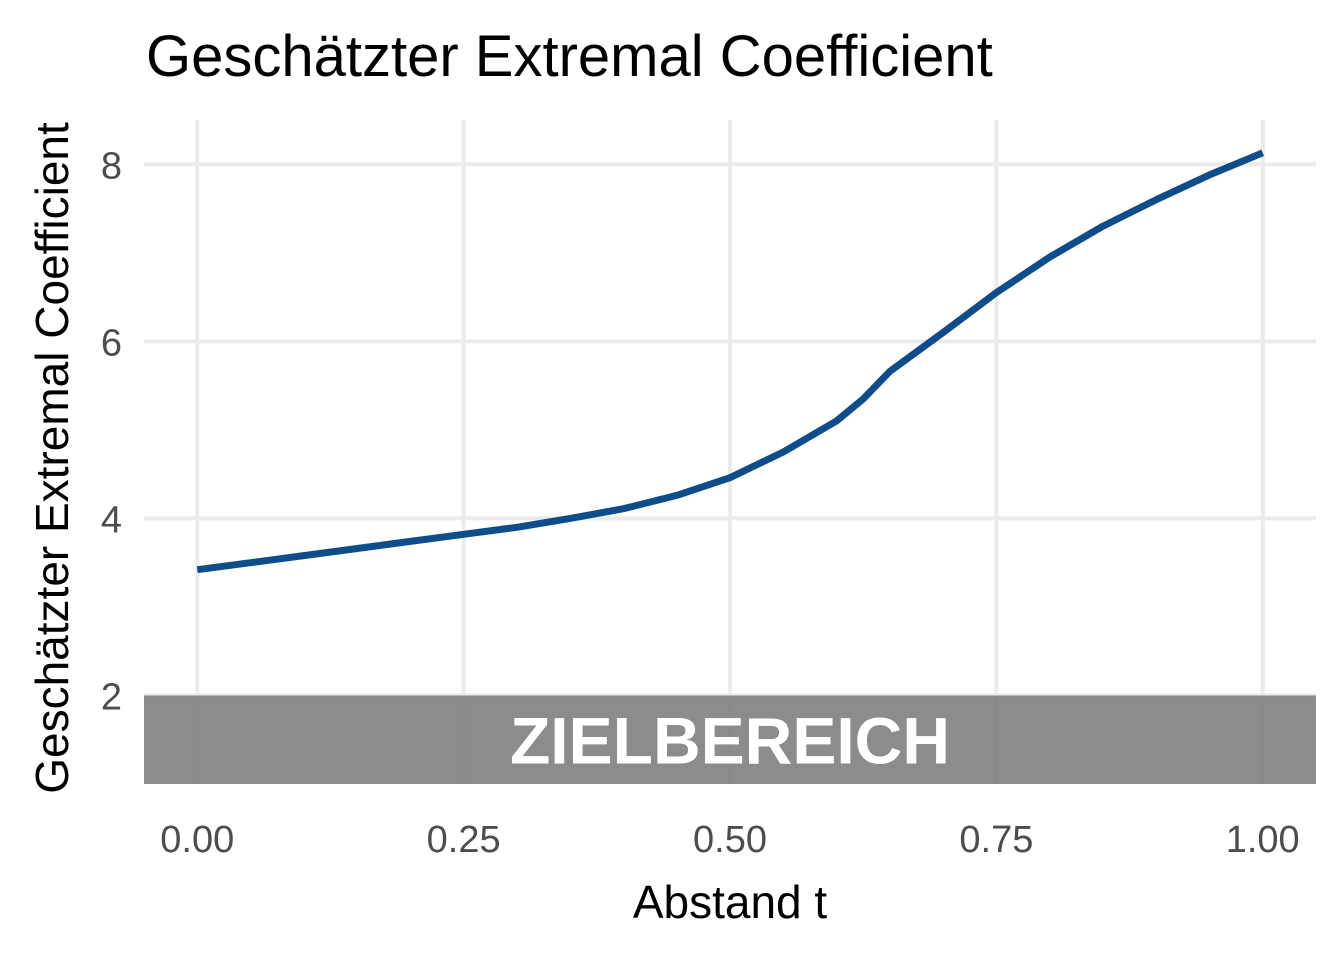 The image size is (1344, 960). What do you see at coordinates (1263, 840) in the screenshot?
I see `x-tick-label-4: 1.00` at bounding box center [1263, 840].